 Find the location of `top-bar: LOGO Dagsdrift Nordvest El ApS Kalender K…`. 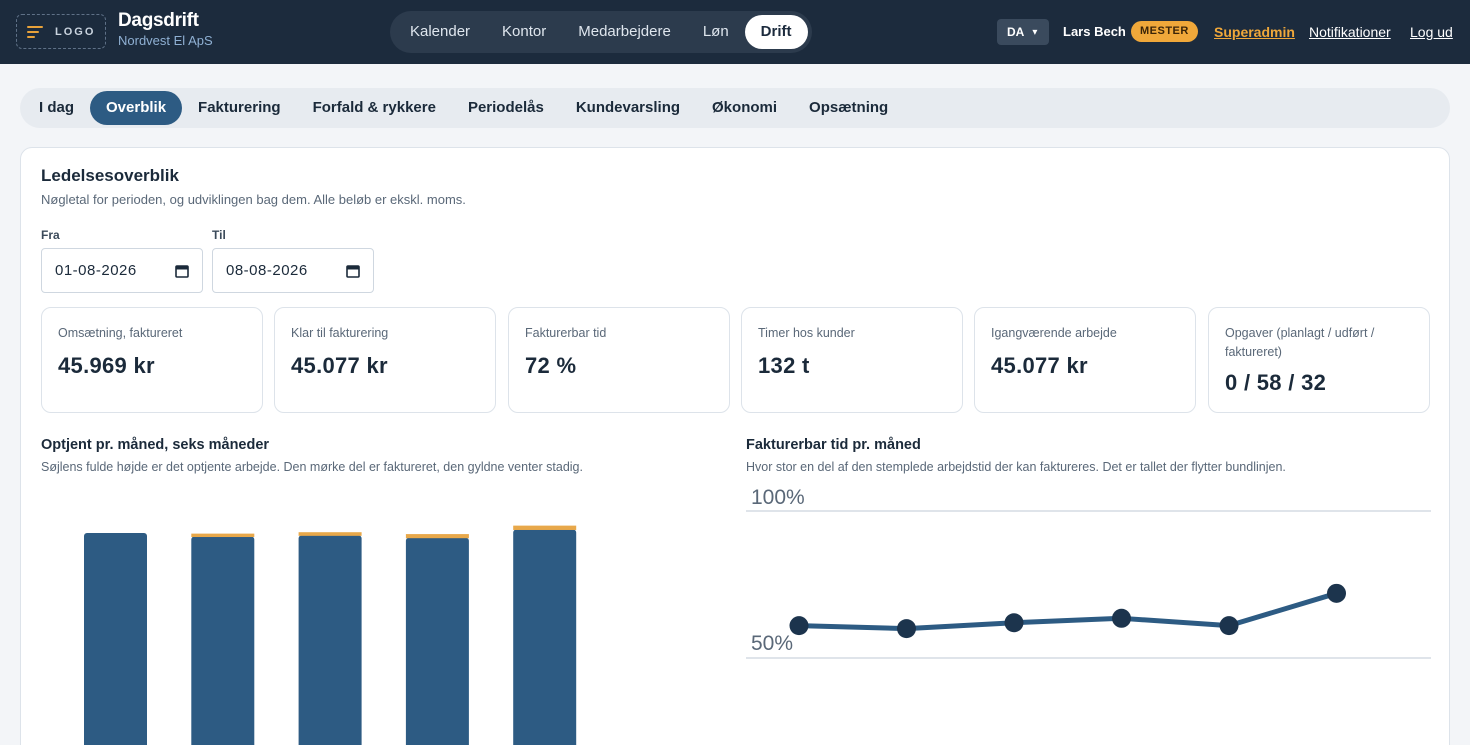

top-bar: LOGO Dagsdrift Nordvest El ApS Kalender K… is located at coordinates (735, 32).